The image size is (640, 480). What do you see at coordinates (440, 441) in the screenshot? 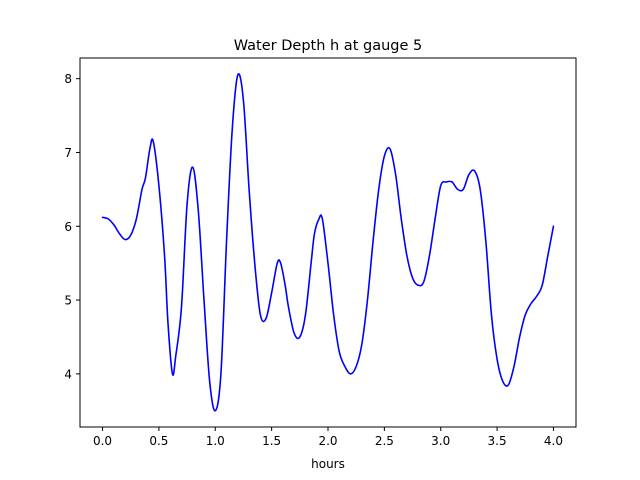
I see `x-tick-label: 3.0` at bounding box center [440, 441].